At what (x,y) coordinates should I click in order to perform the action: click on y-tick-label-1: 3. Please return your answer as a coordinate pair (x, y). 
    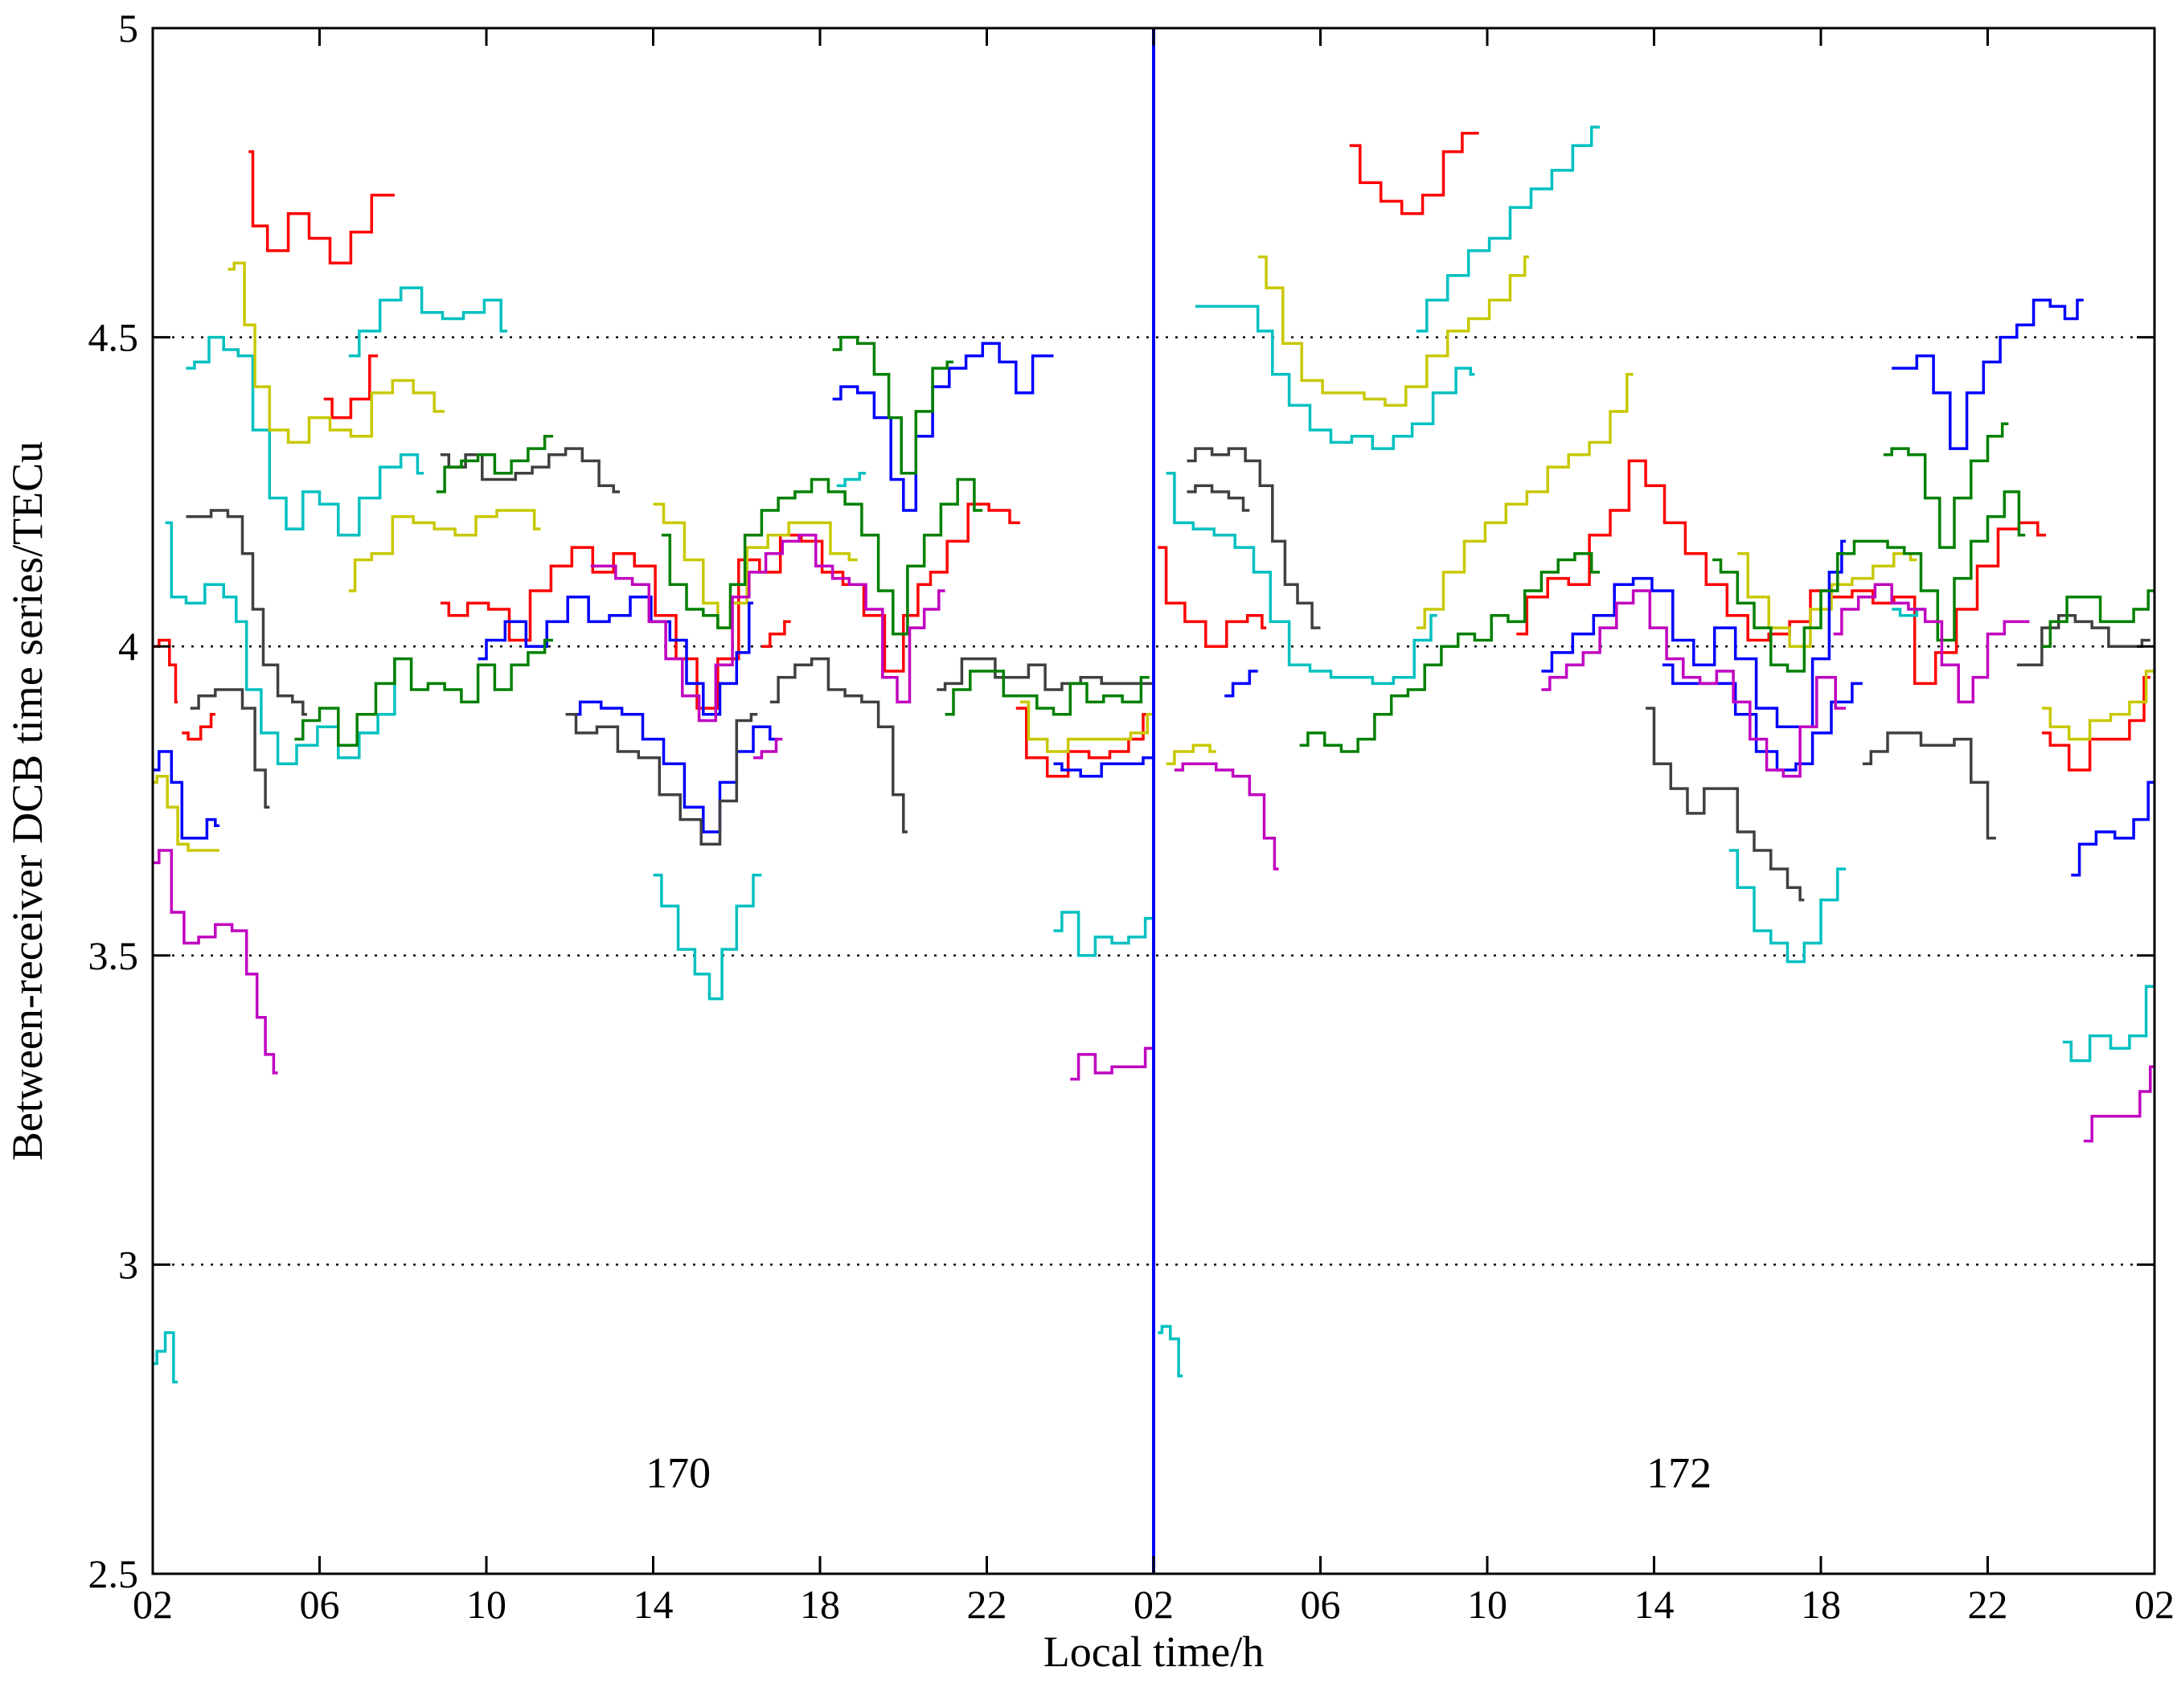
    Looking at the image, I should click on (128, 1265).